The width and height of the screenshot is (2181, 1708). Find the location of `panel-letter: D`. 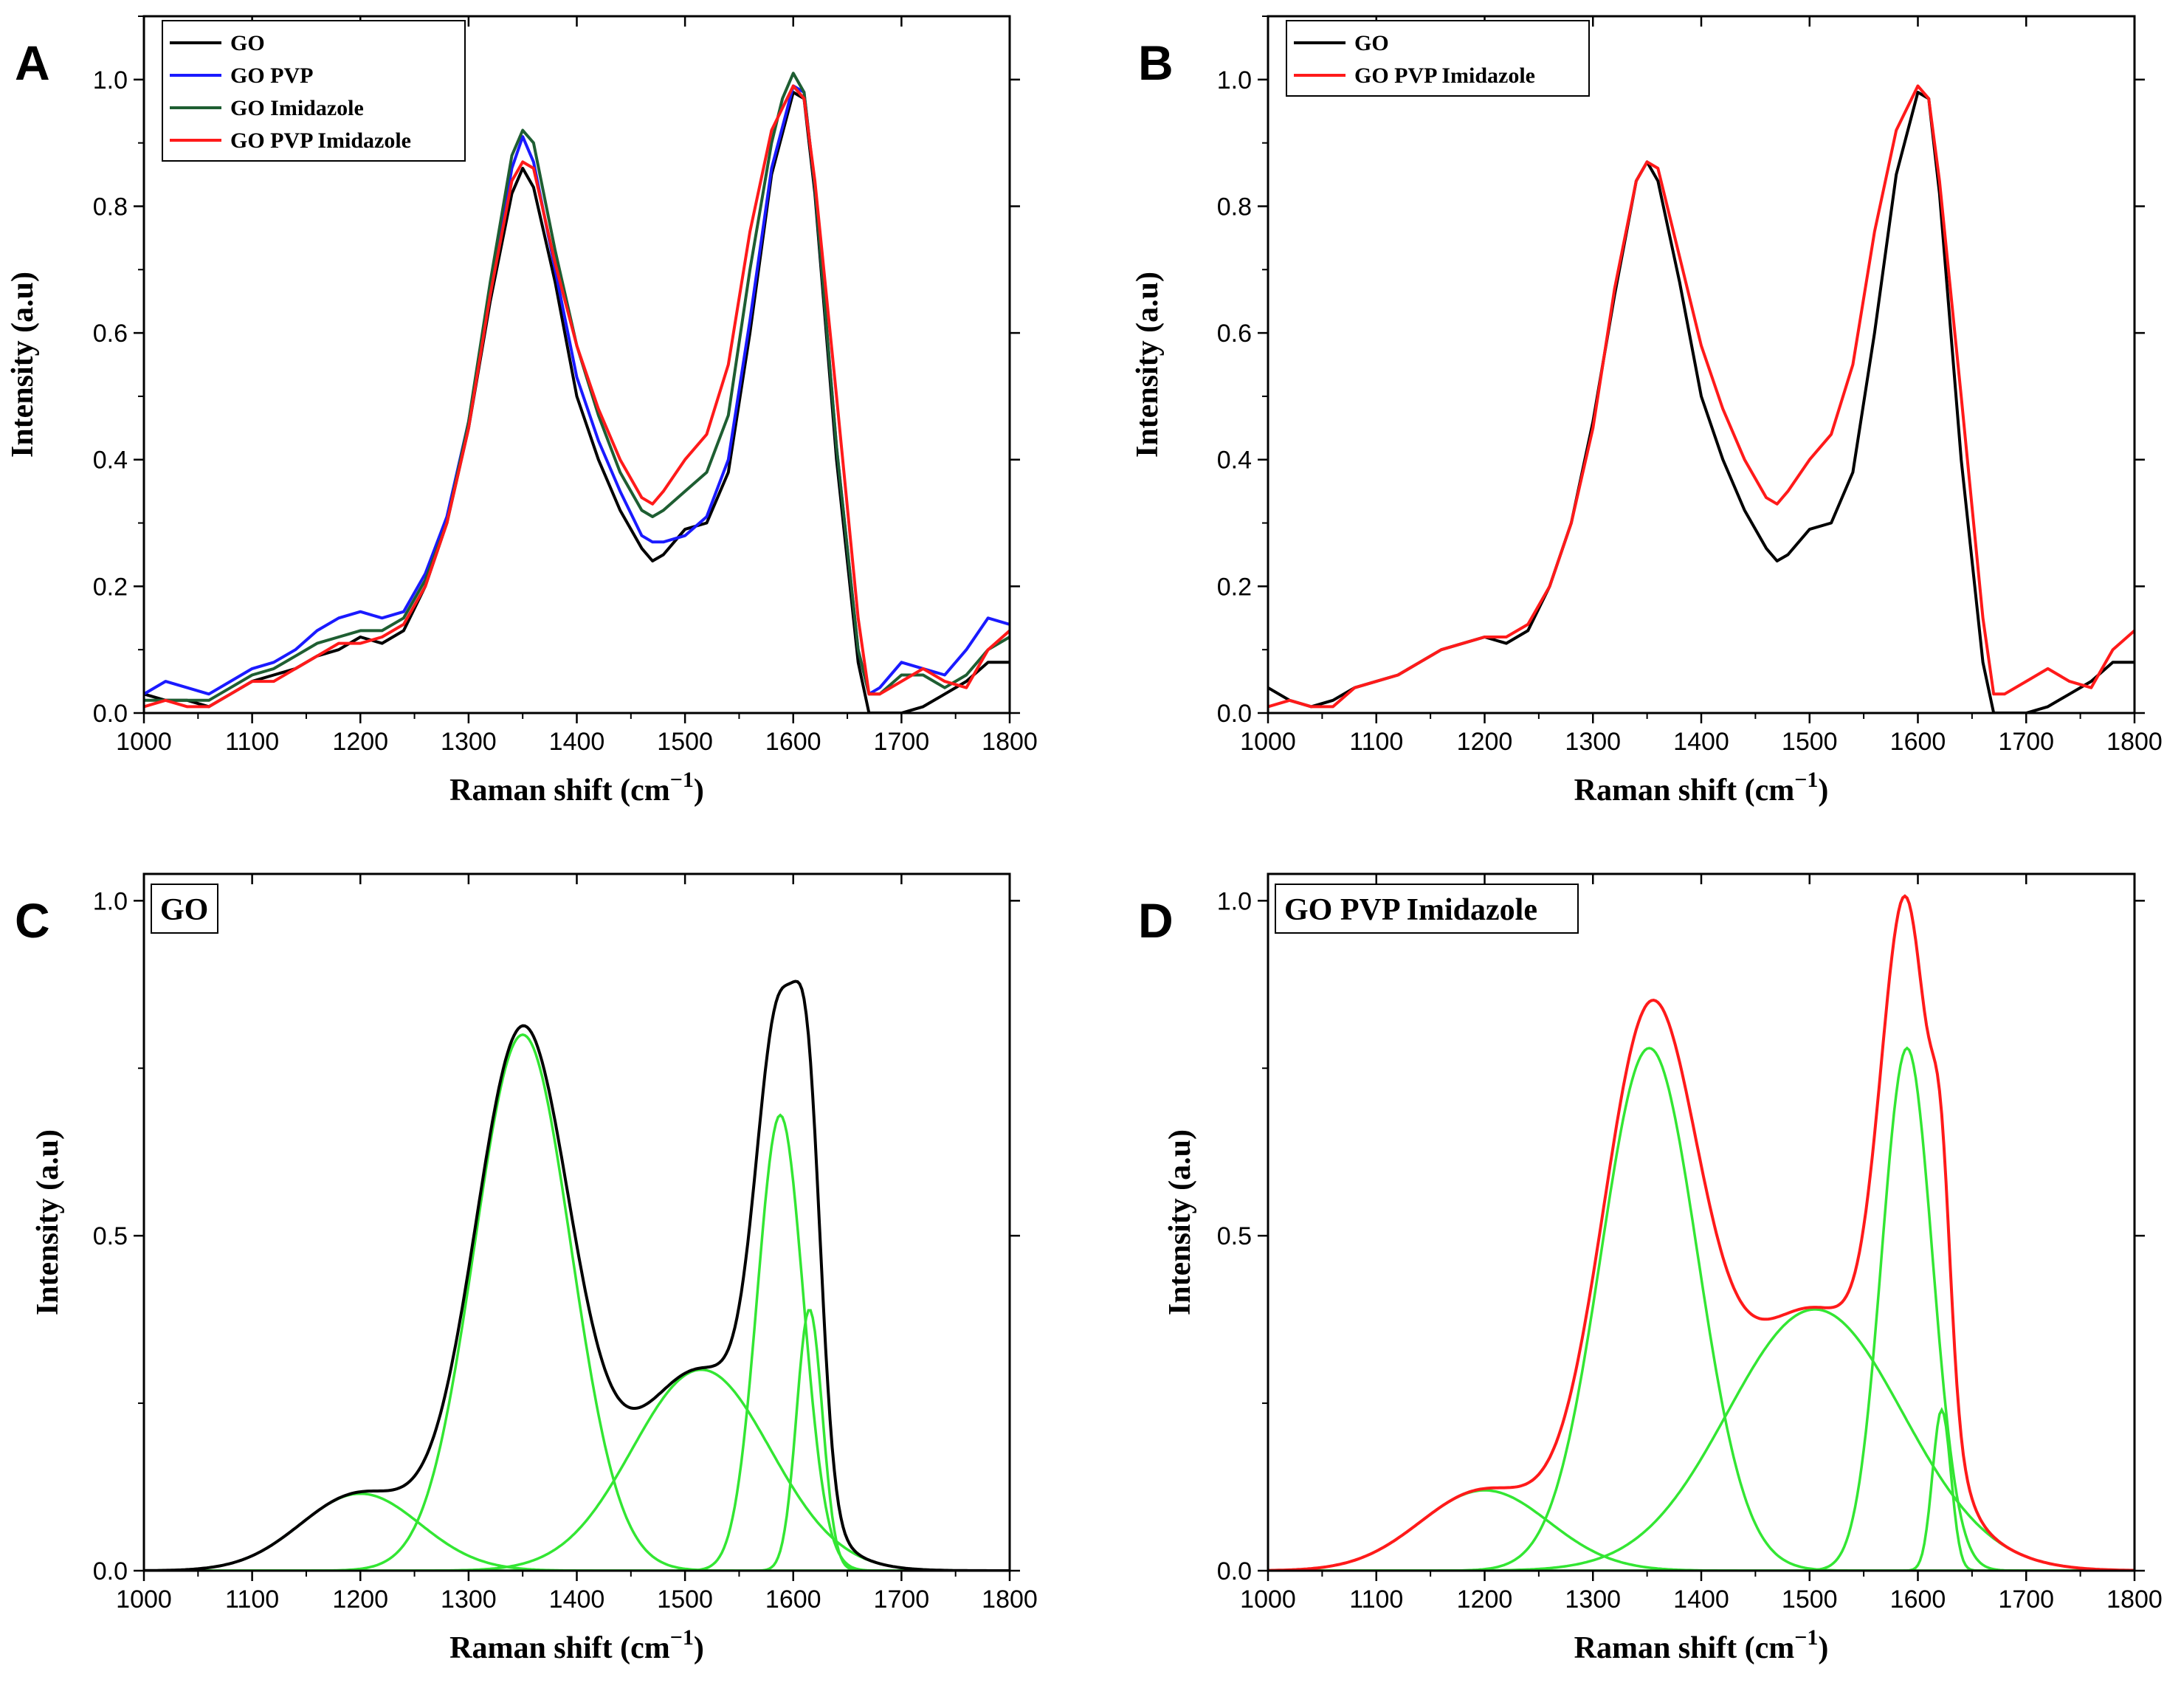

panel-letter: D is located at coordinates (1156, 920).